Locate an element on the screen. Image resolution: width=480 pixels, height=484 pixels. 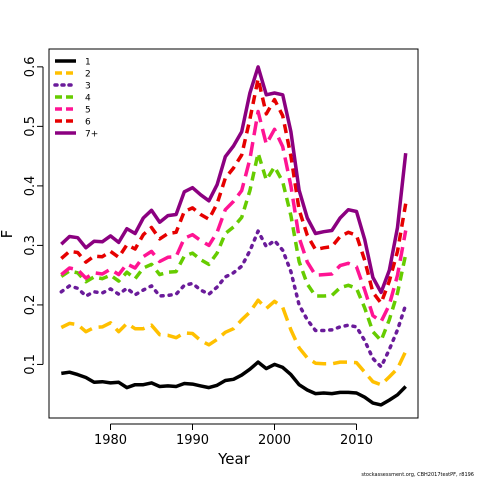
x-axis-title: Year is located at coordinates (234, 459).